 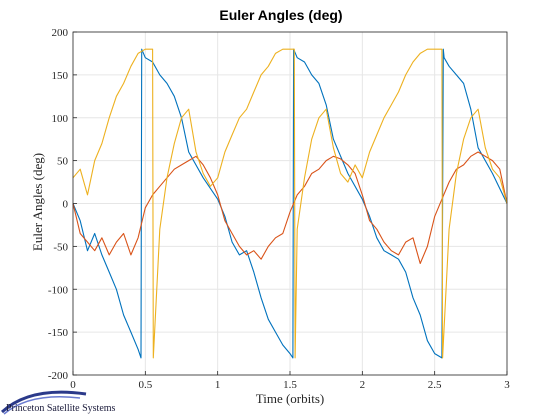 What do you see at coordinates (66, 205) in the screenshot?
I see `y-tick-label: 0` at bounding box center [66, 205].